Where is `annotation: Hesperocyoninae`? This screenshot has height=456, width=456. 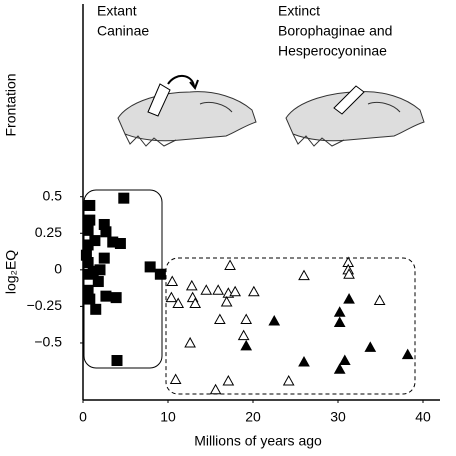 annotation: Hesperocyoninae is located at coordinates (332, 51).